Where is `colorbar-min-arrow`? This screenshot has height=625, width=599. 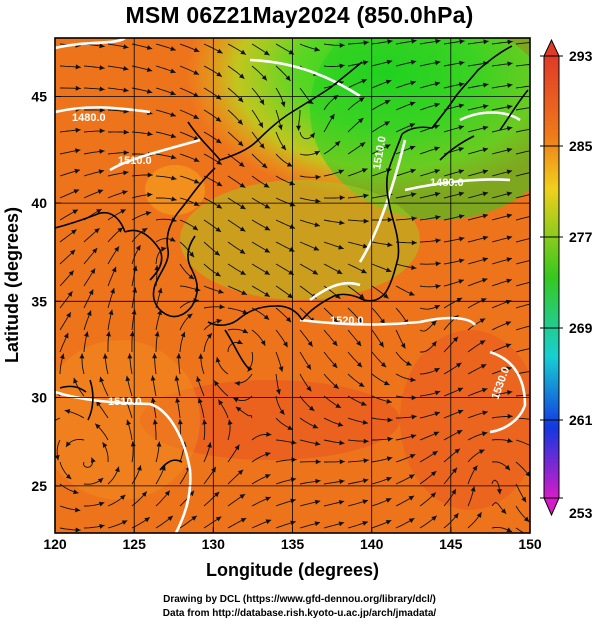
colorbar-min-arrow is located at coordinates (551, 507).